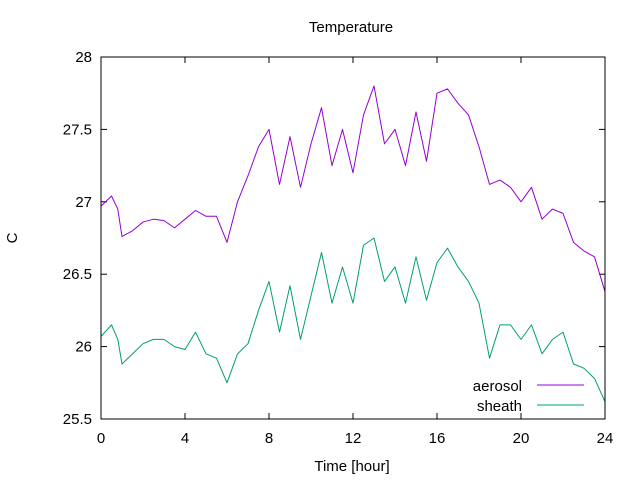 The image size is (640, 480). Describe the element at coordinates (83, 57) in the screenshot. I see `y-tick-label: 28` at that location.